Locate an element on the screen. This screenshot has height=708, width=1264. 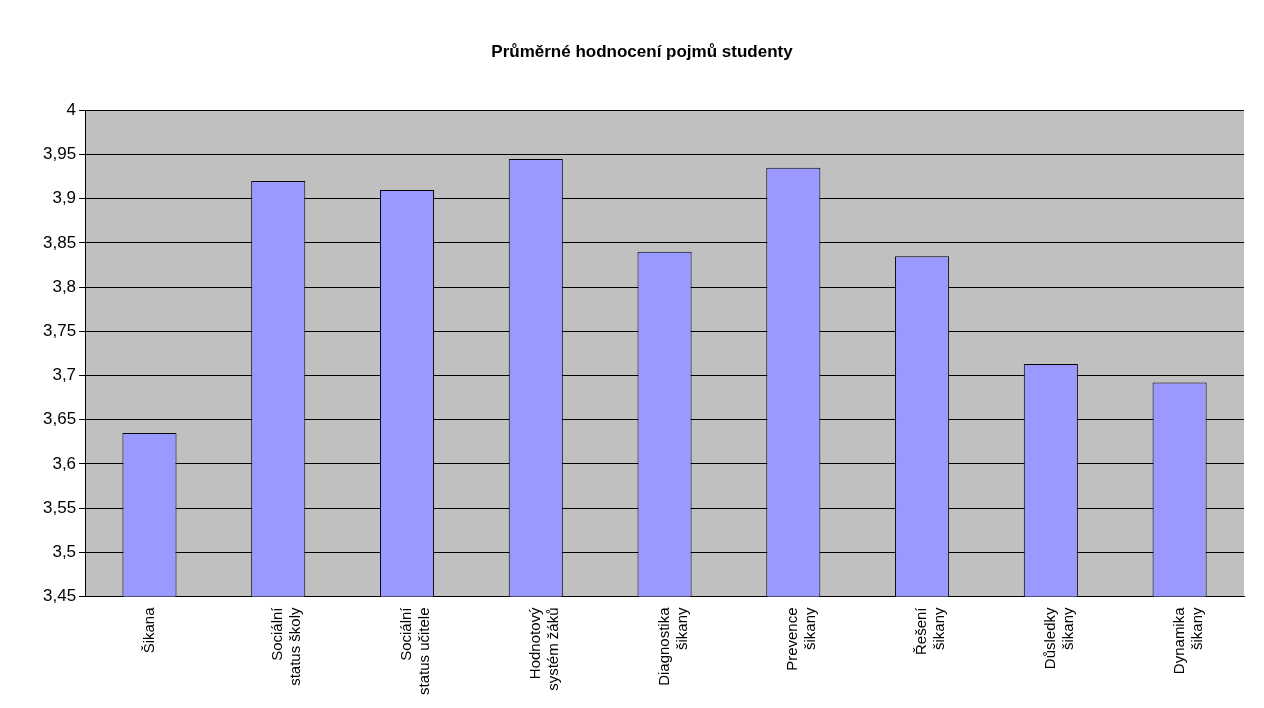
y-tick-label: 3,85 is located at coordinates (59, 242).